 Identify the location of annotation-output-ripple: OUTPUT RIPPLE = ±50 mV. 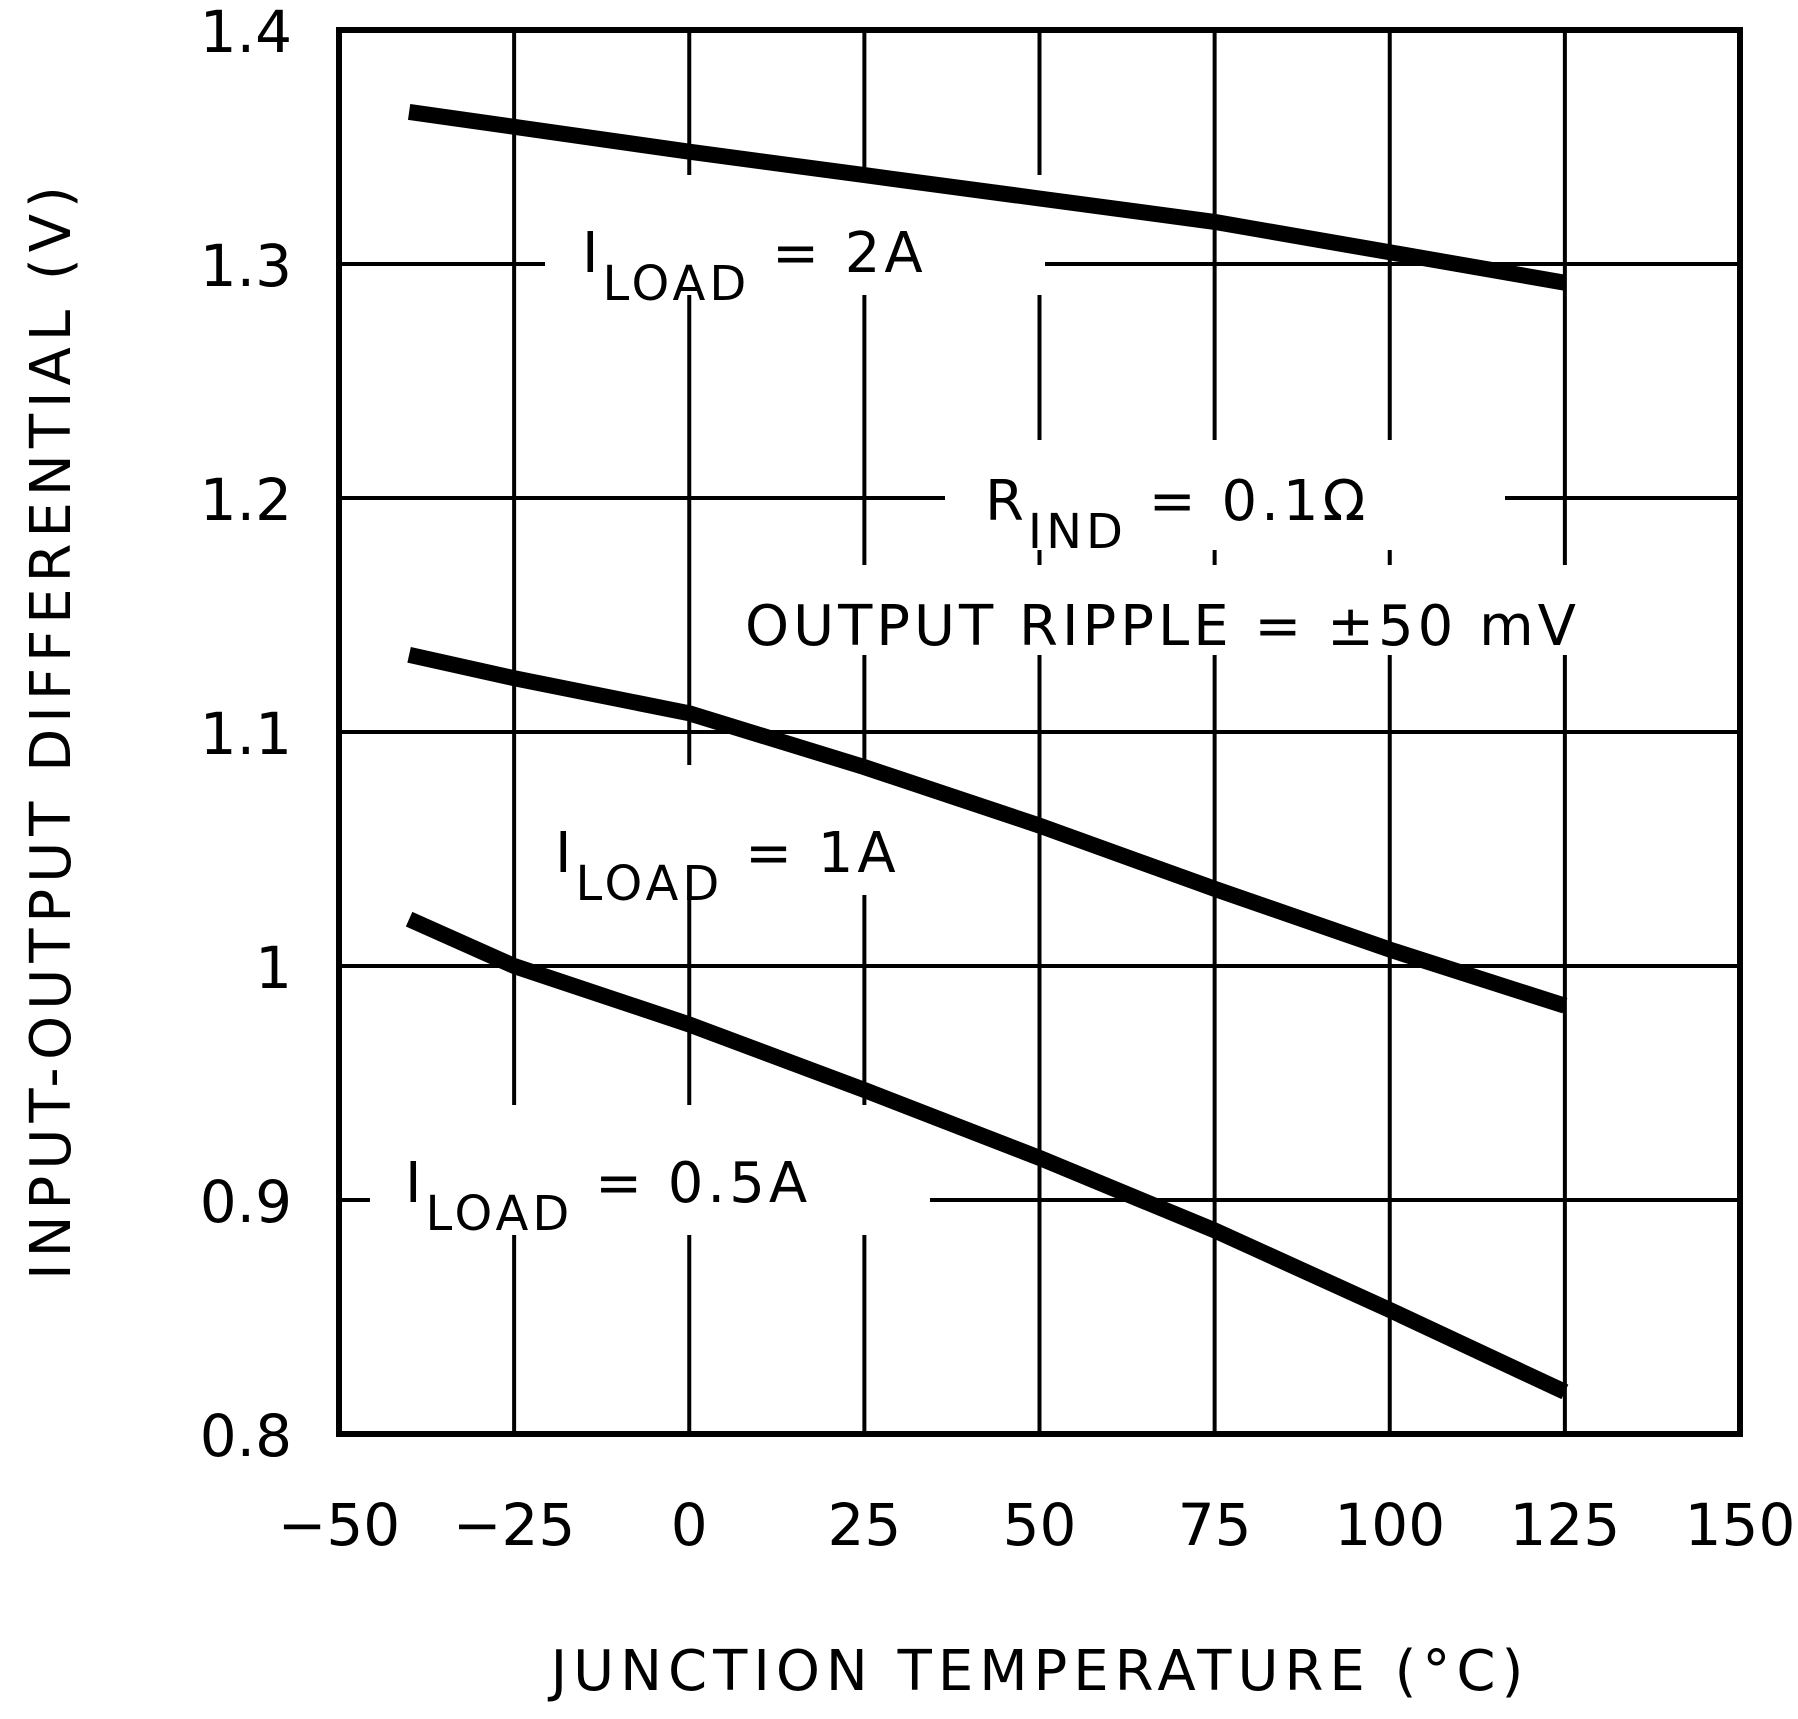
(1162, 626).